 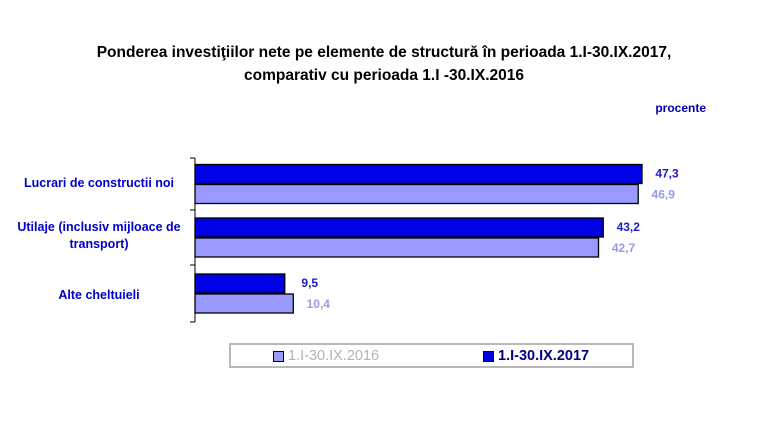 I want to click on category-label-0: Lucrari de constructii noi, so click(x=99, y=183).